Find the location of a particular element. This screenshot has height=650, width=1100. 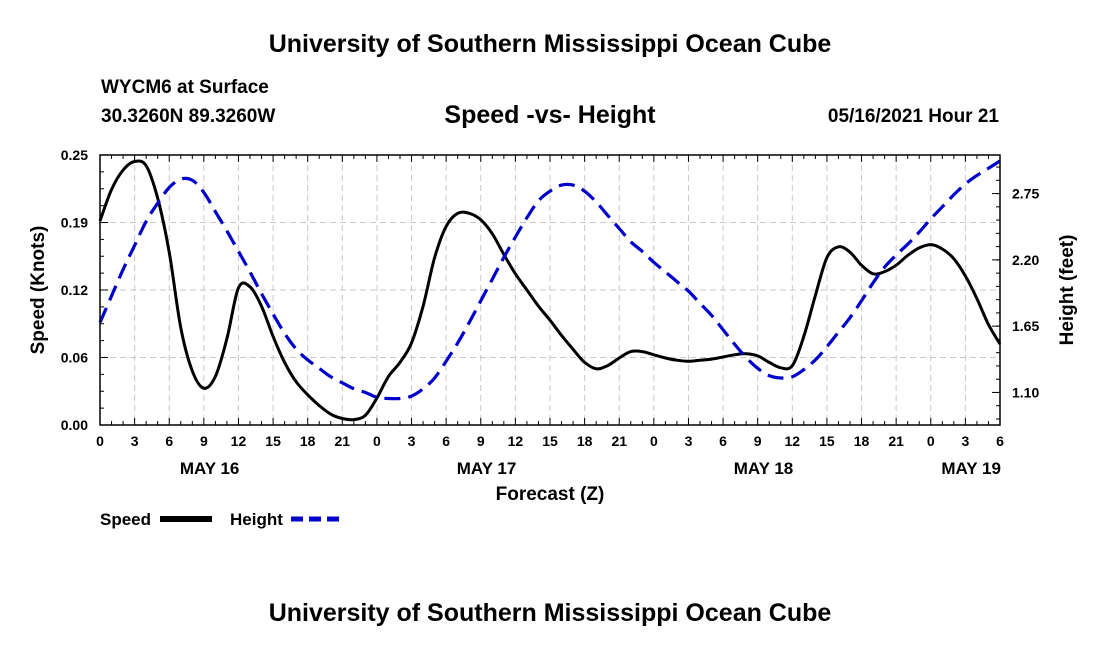

date-label: MAY 19 is located at coordinates (971, 468).